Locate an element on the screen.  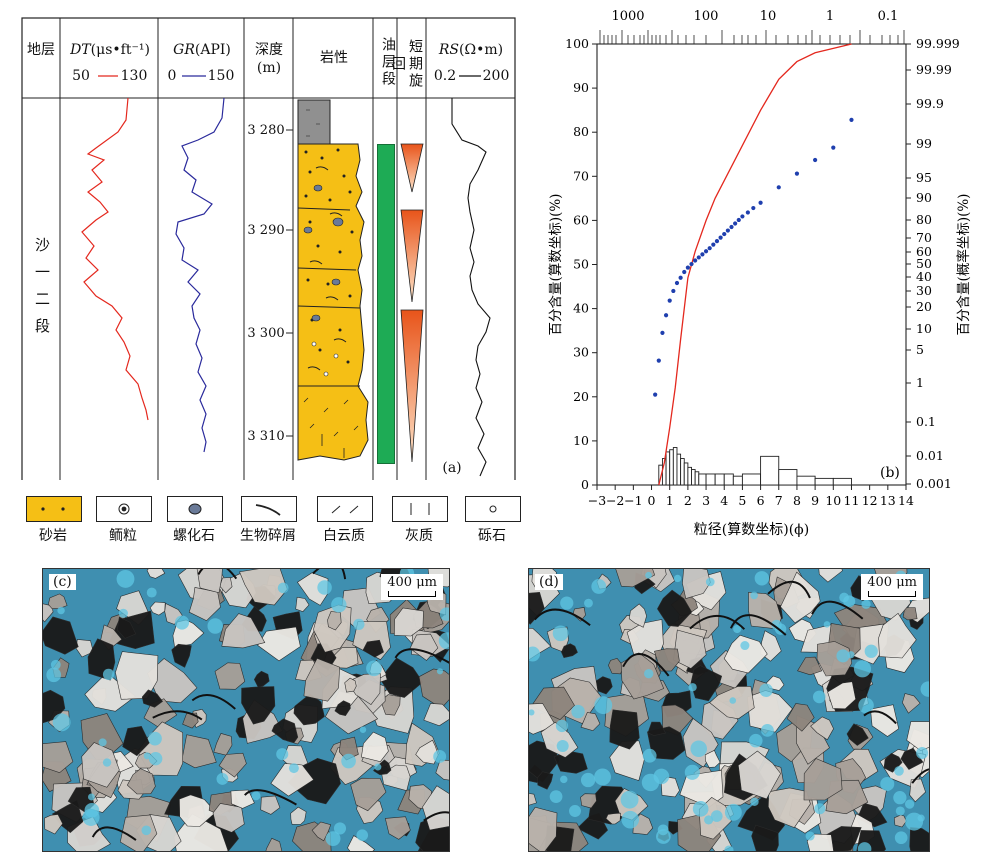
right-axis-label: 60 is located at coordinates (924, 251).